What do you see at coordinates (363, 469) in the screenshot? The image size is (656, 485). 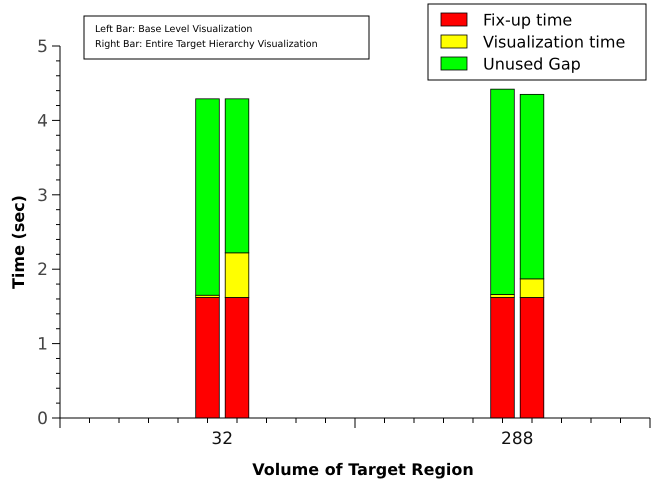 I see `x-axis-title: Volume of Target Region` at bounding box center [363, 469].